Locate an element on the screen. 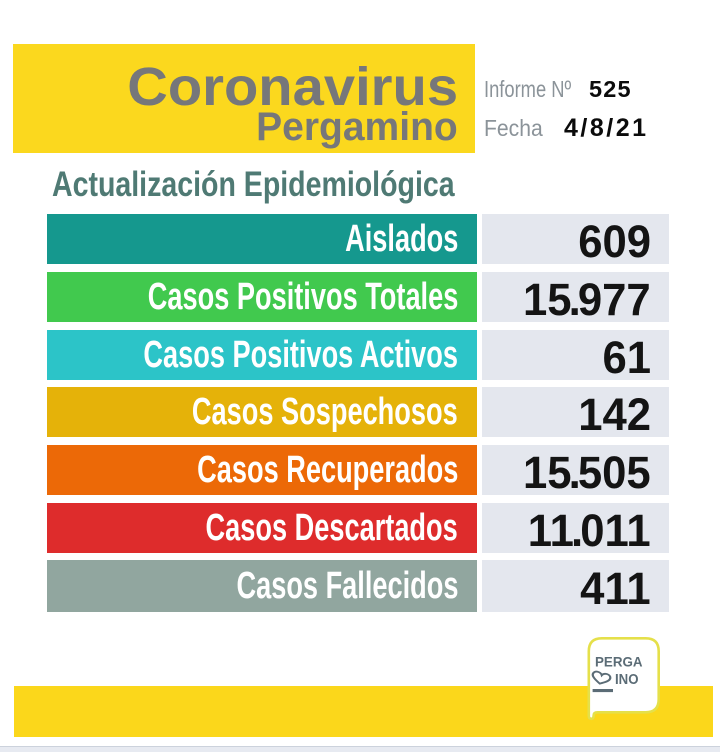 The image size is (720, 752). svg-text: PERGA is located at coordinates (619, 662).